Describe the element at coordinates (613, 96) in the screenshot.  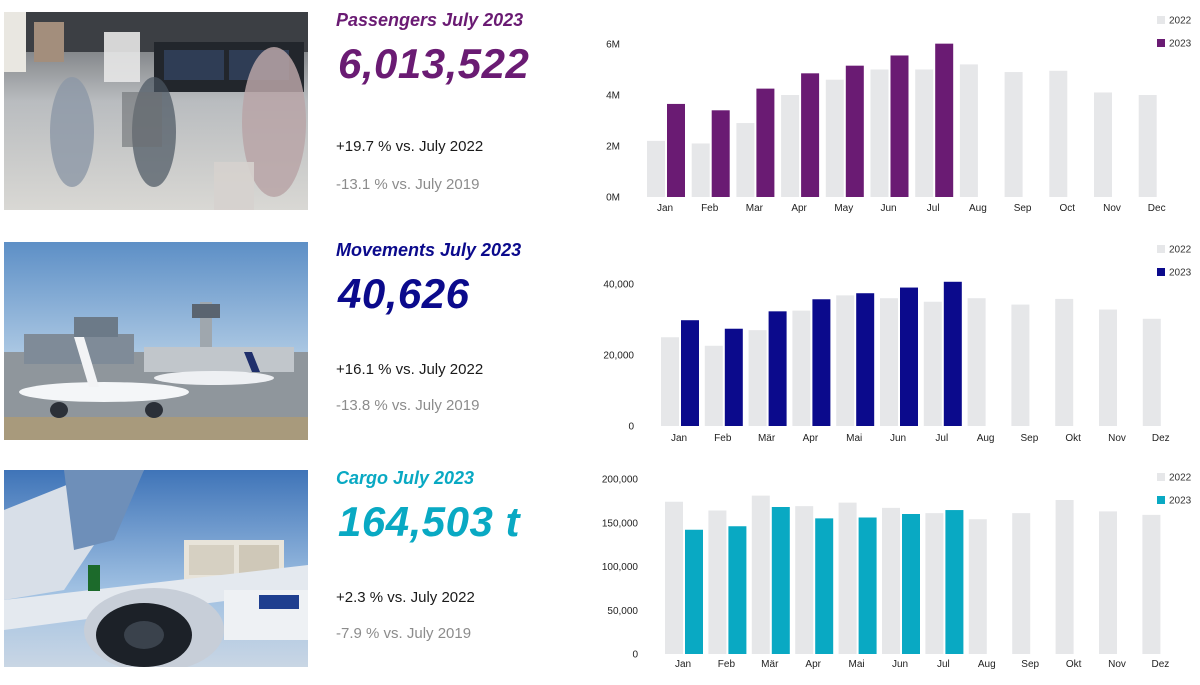
I see `y-tick-label: 4M` at that location.